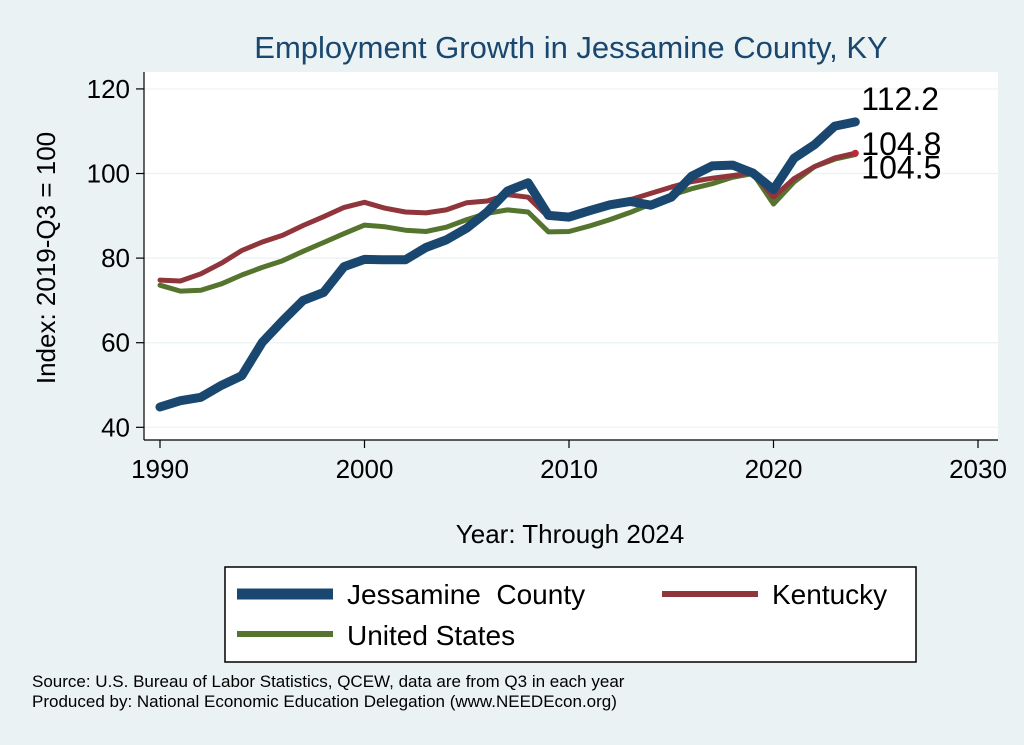  I want to click on end-label-0: 112.2, so click(900, 99).